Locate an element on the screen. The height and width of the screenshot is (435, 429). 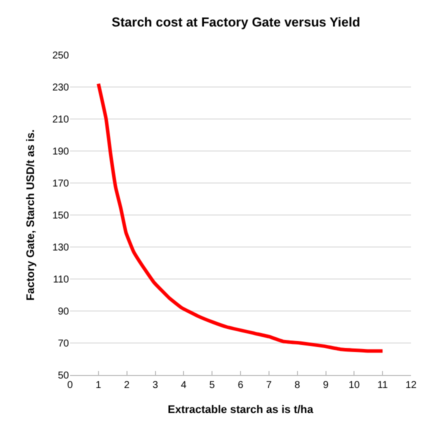
x-tick-label: 2 is located at coordinates (127, 385).